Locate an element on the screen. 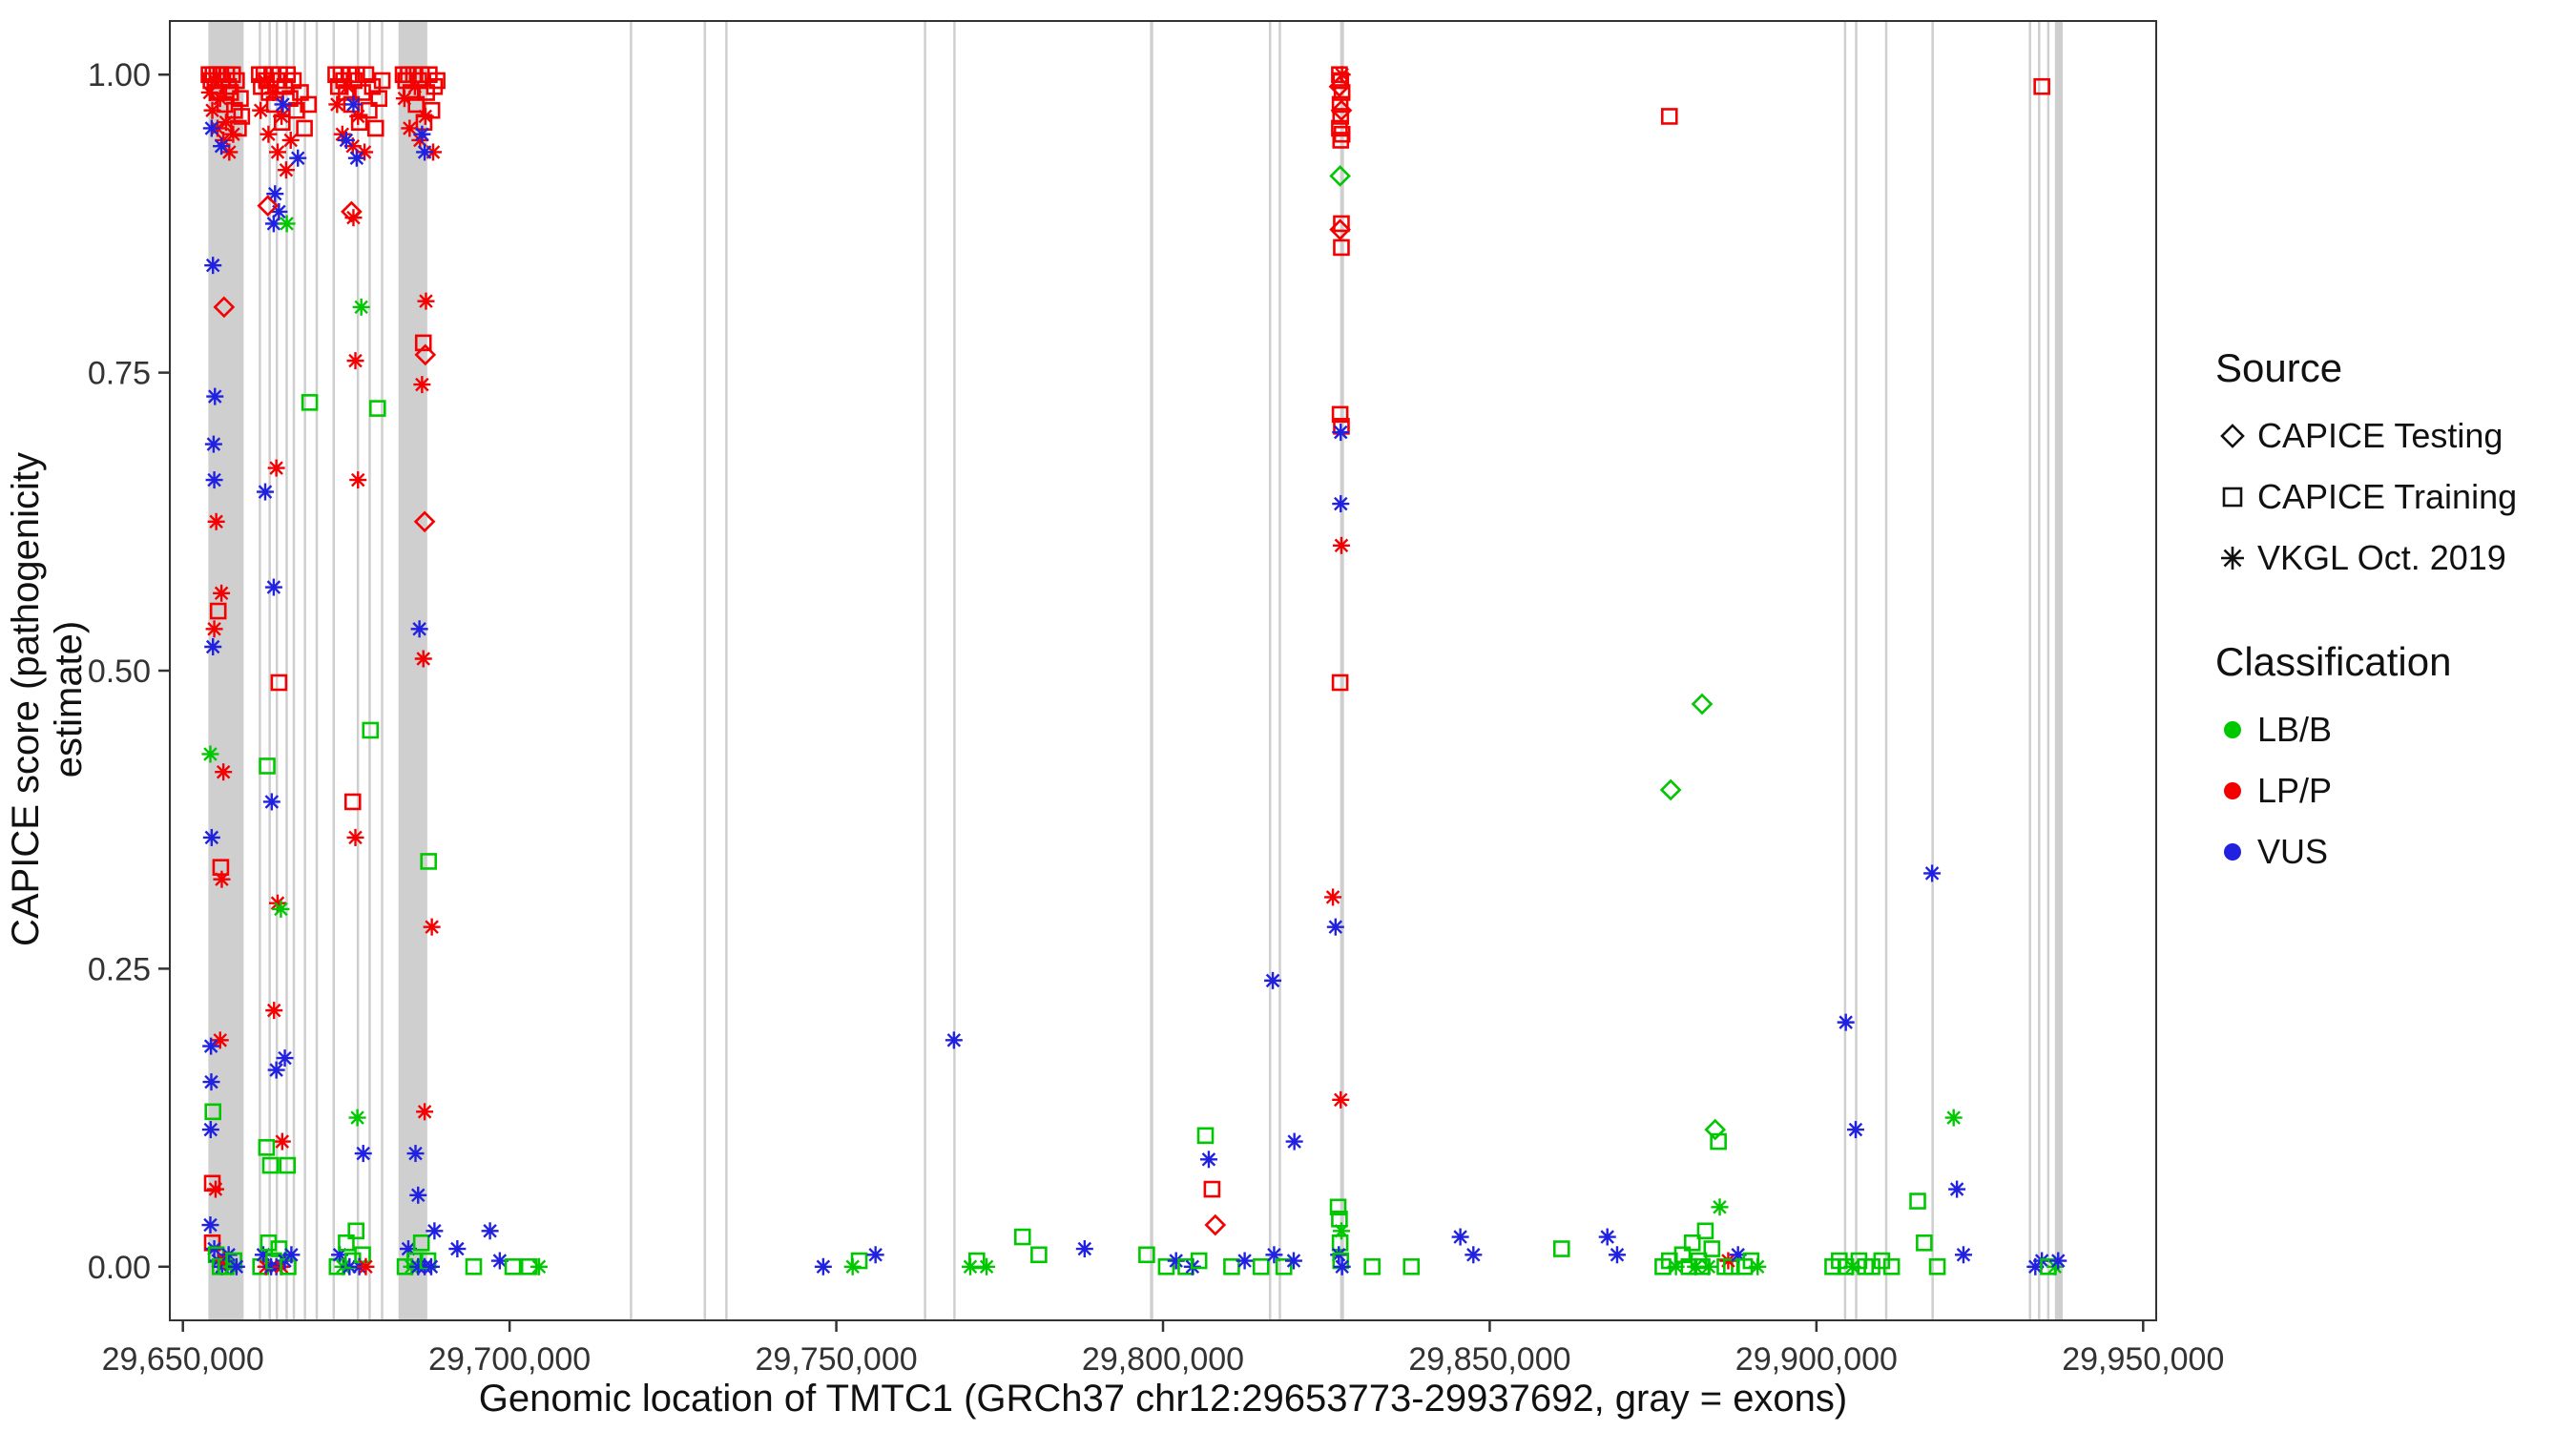 The width and height of the screenshot is (2576, 1431). x-tick-label: 29,750,000 is located at coordinates (836, 1359).